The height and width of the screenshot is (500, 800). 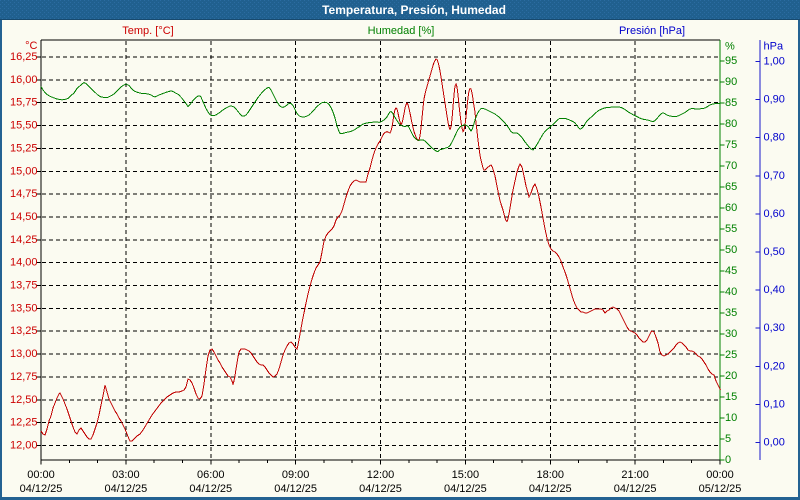 I want to click on svg-text: 50, so click(x=731, y=250).